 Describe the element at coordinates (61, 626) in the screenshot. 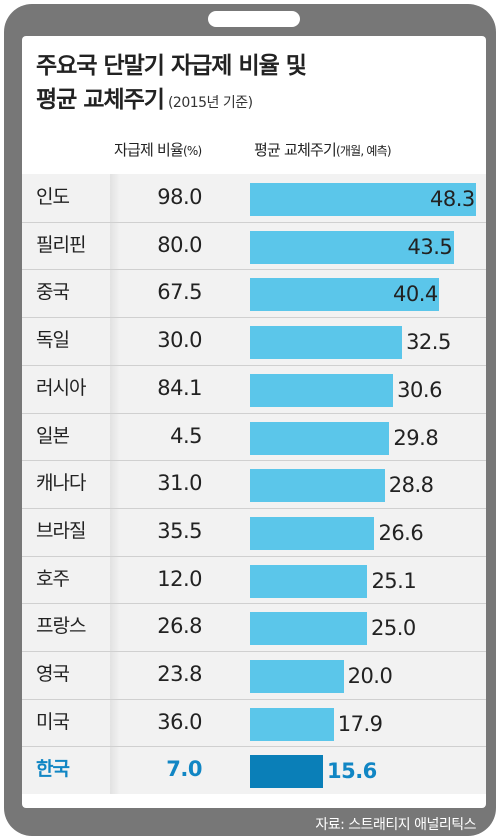

I see `country-label: 프랑스` at that location.